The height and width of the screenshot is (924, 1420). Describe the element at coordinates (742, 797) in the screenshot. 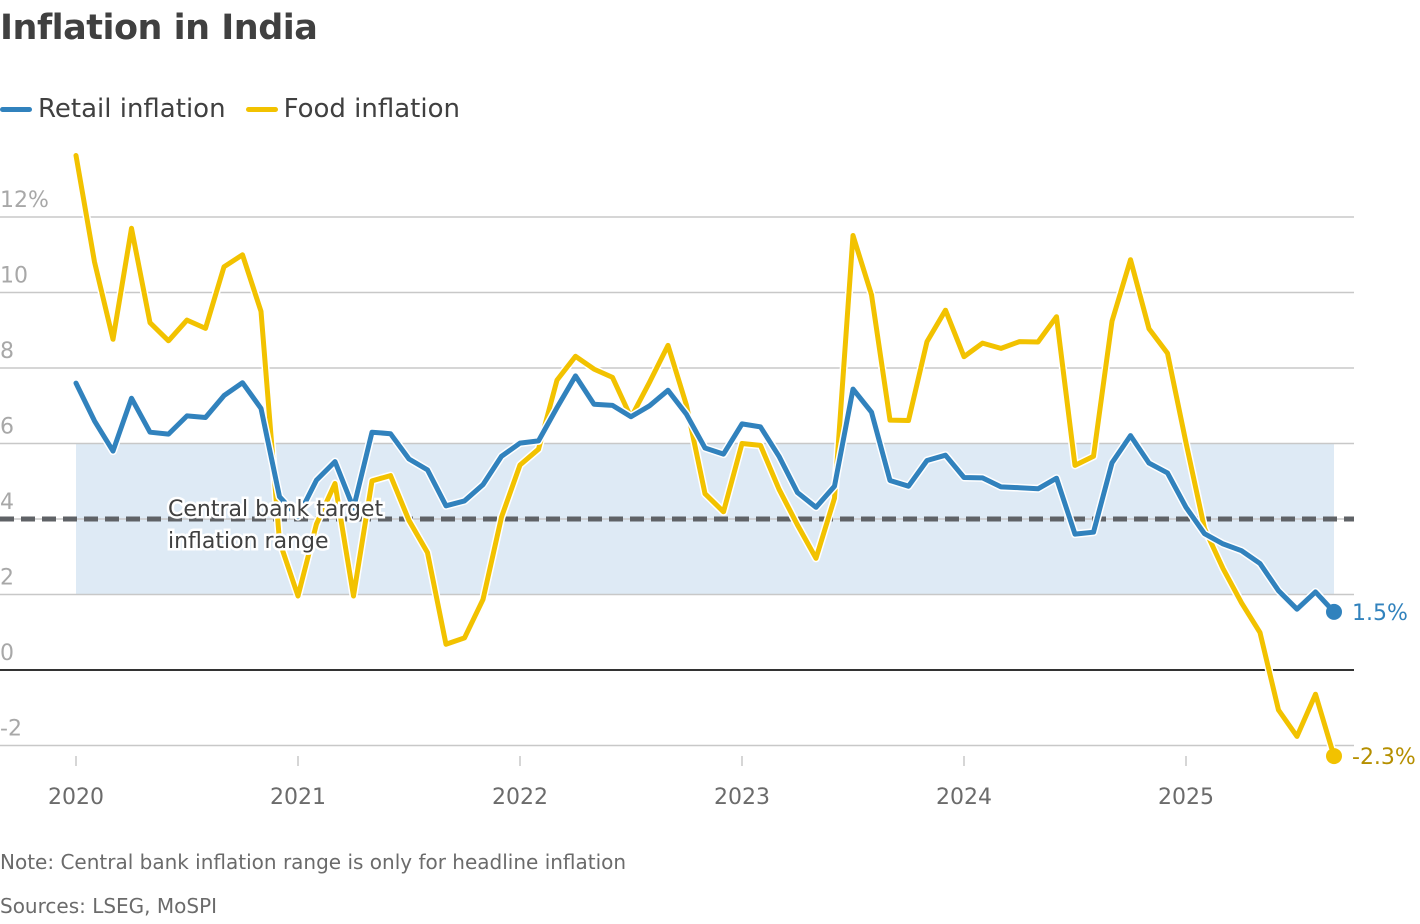

I see `x-tick-label: 2023` at that location.